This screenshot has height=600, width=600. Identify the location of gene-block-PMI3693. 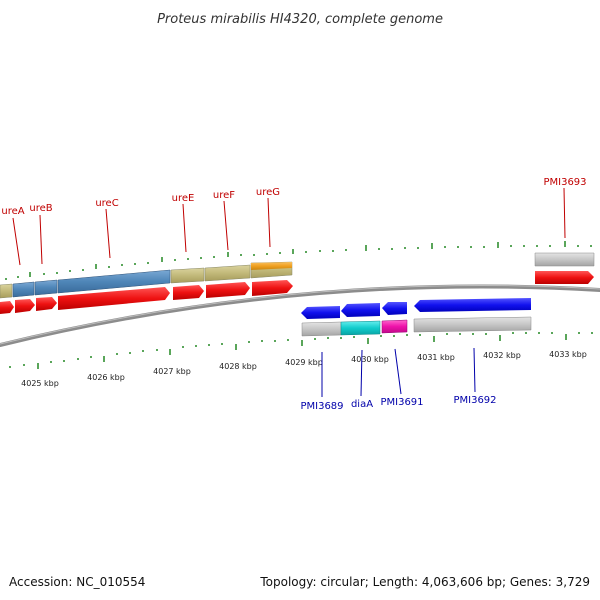
(564, 259).